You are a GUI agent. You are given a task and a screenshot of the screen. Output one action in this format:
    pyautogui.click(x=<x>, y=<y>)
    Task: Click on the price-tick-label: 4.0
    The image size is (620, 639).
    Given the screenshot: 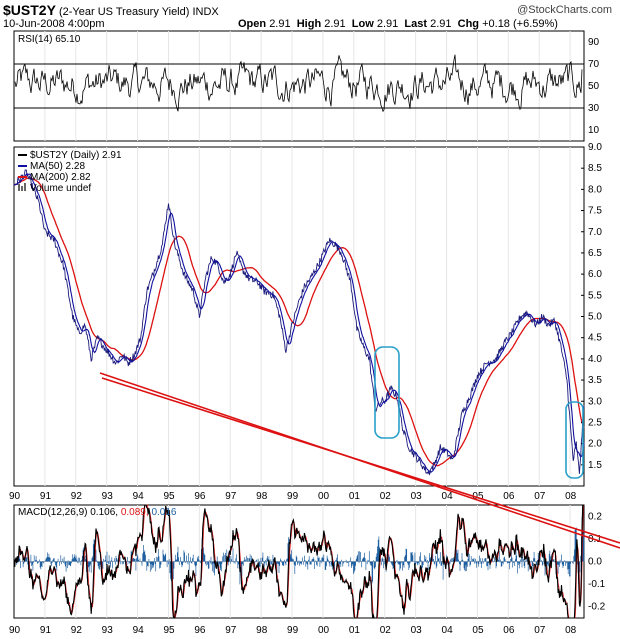 What is the action you would take?
    pyautogui.click(x=595, y=359)
    